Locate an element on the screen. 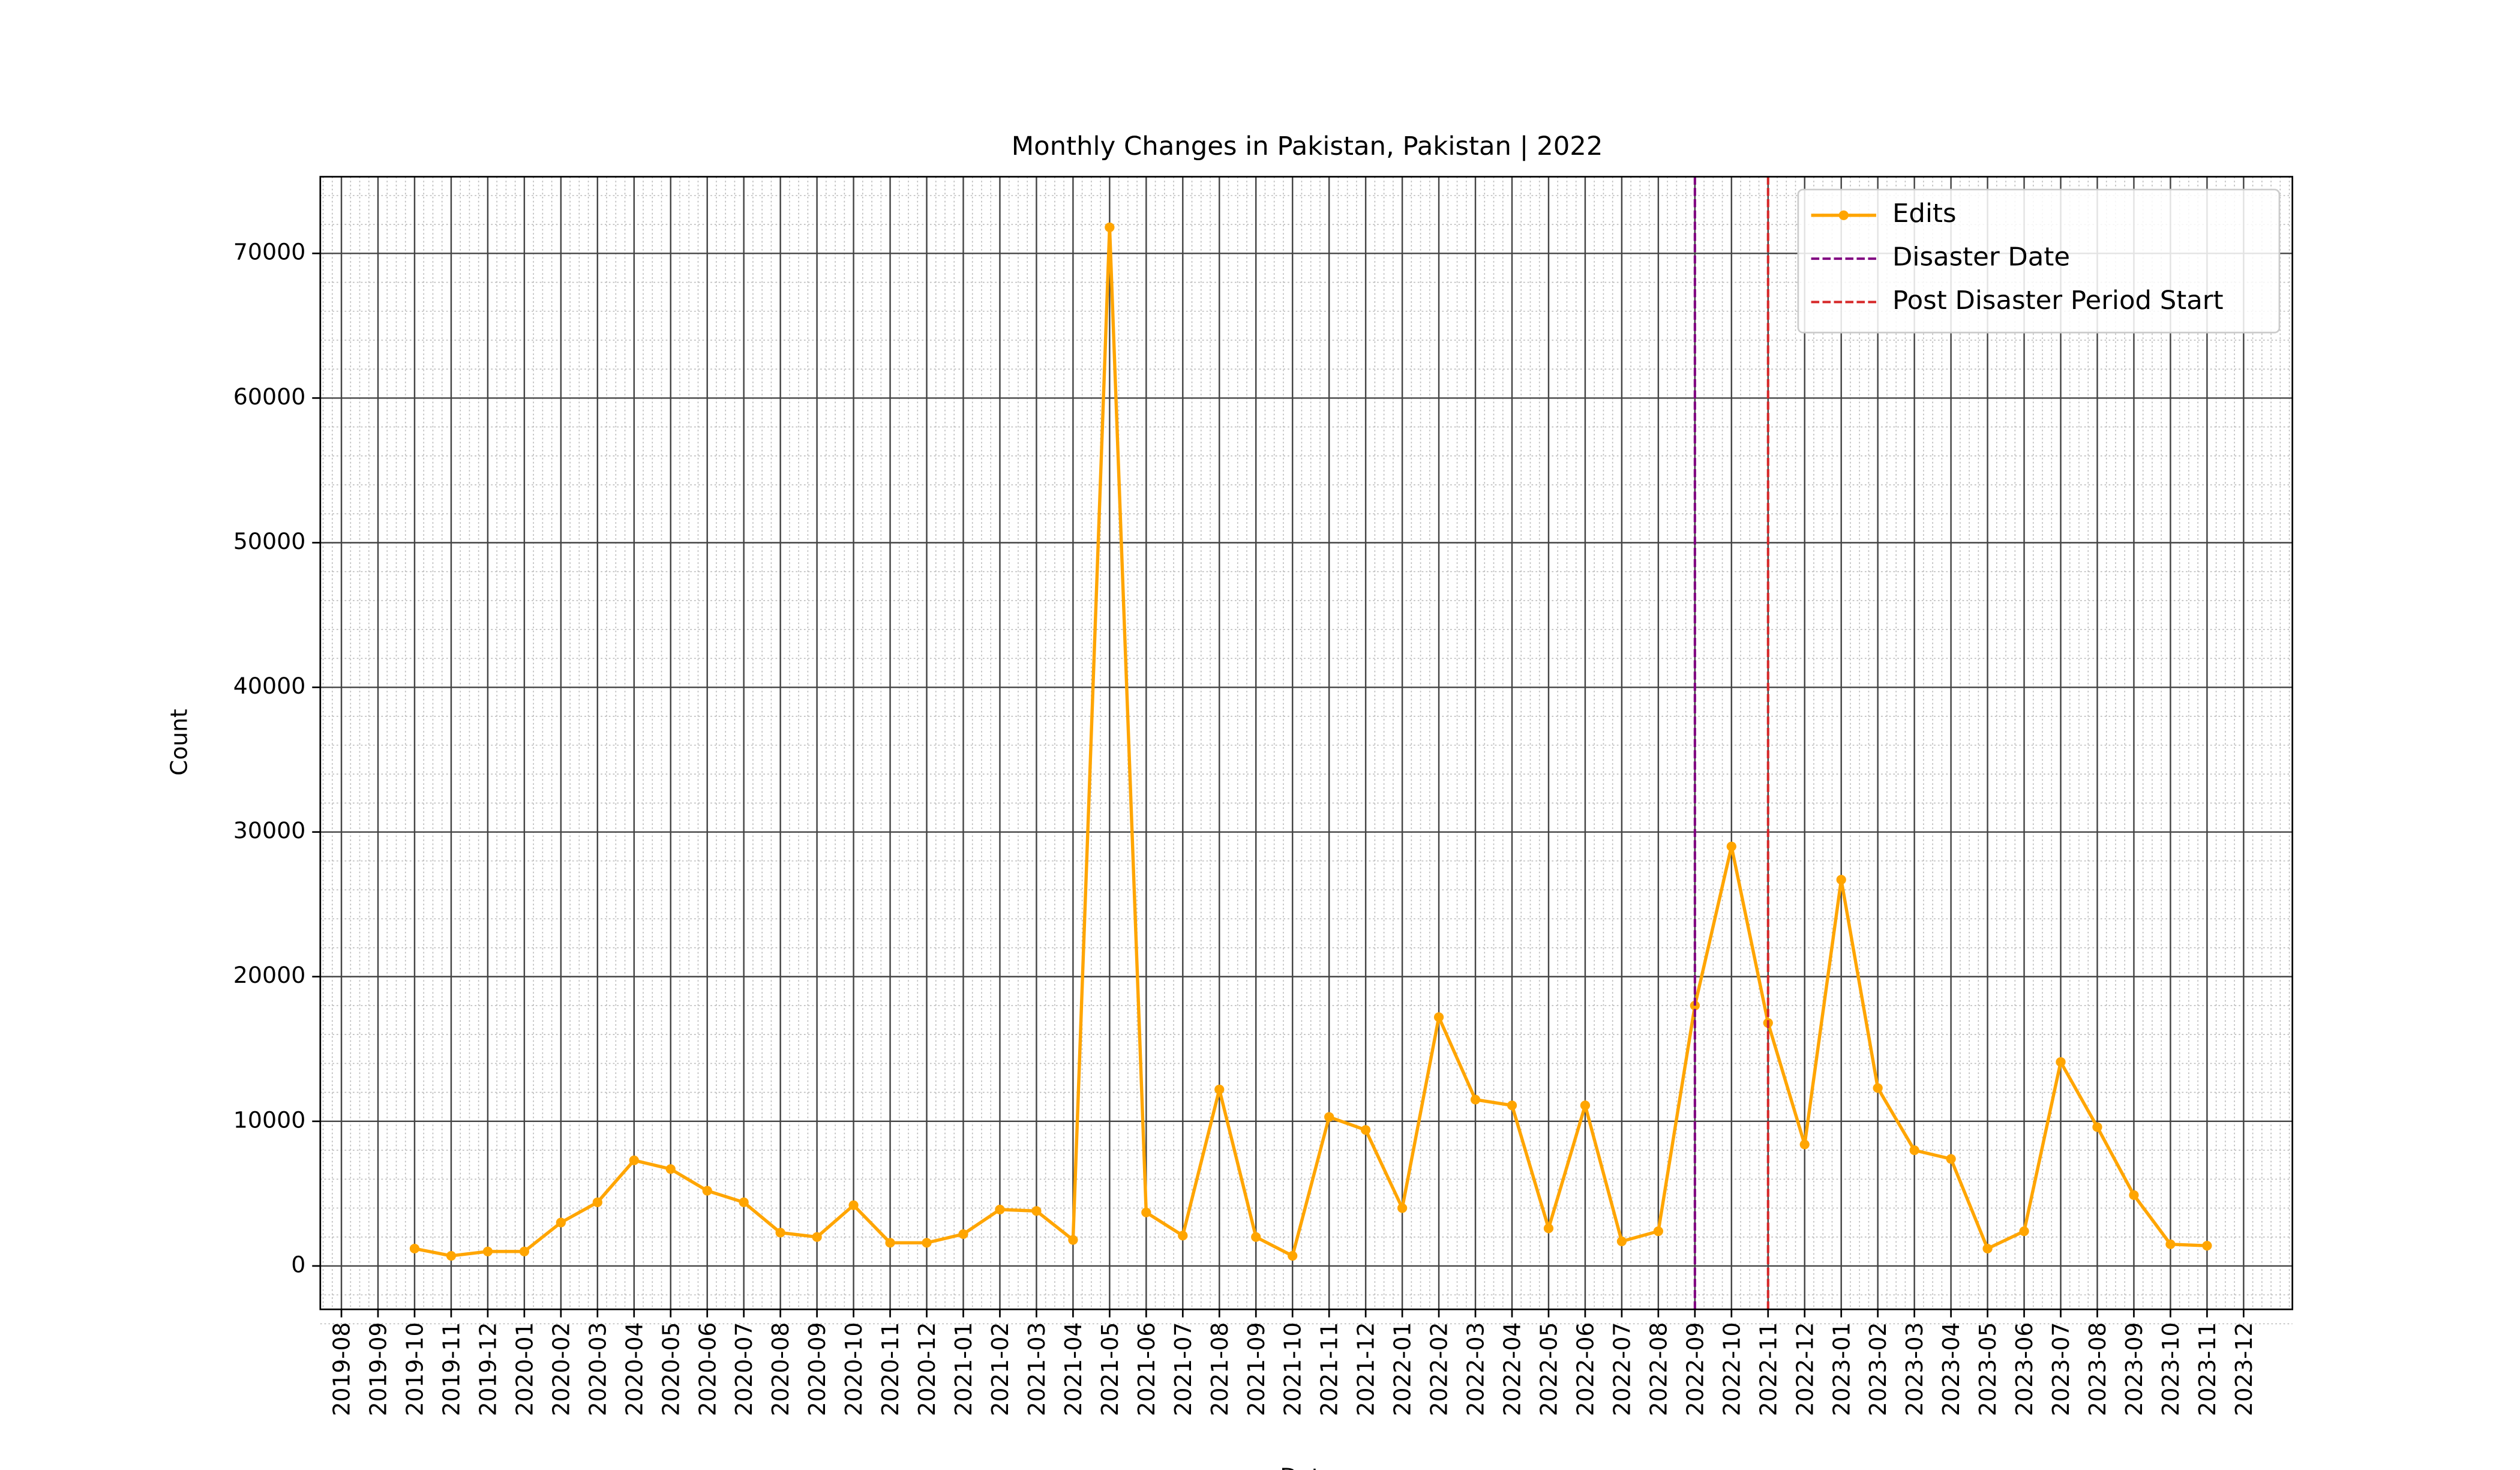 The width and height of the screenshot is (2520, 1470). legend-marker is located at coordinates (1843, 215).